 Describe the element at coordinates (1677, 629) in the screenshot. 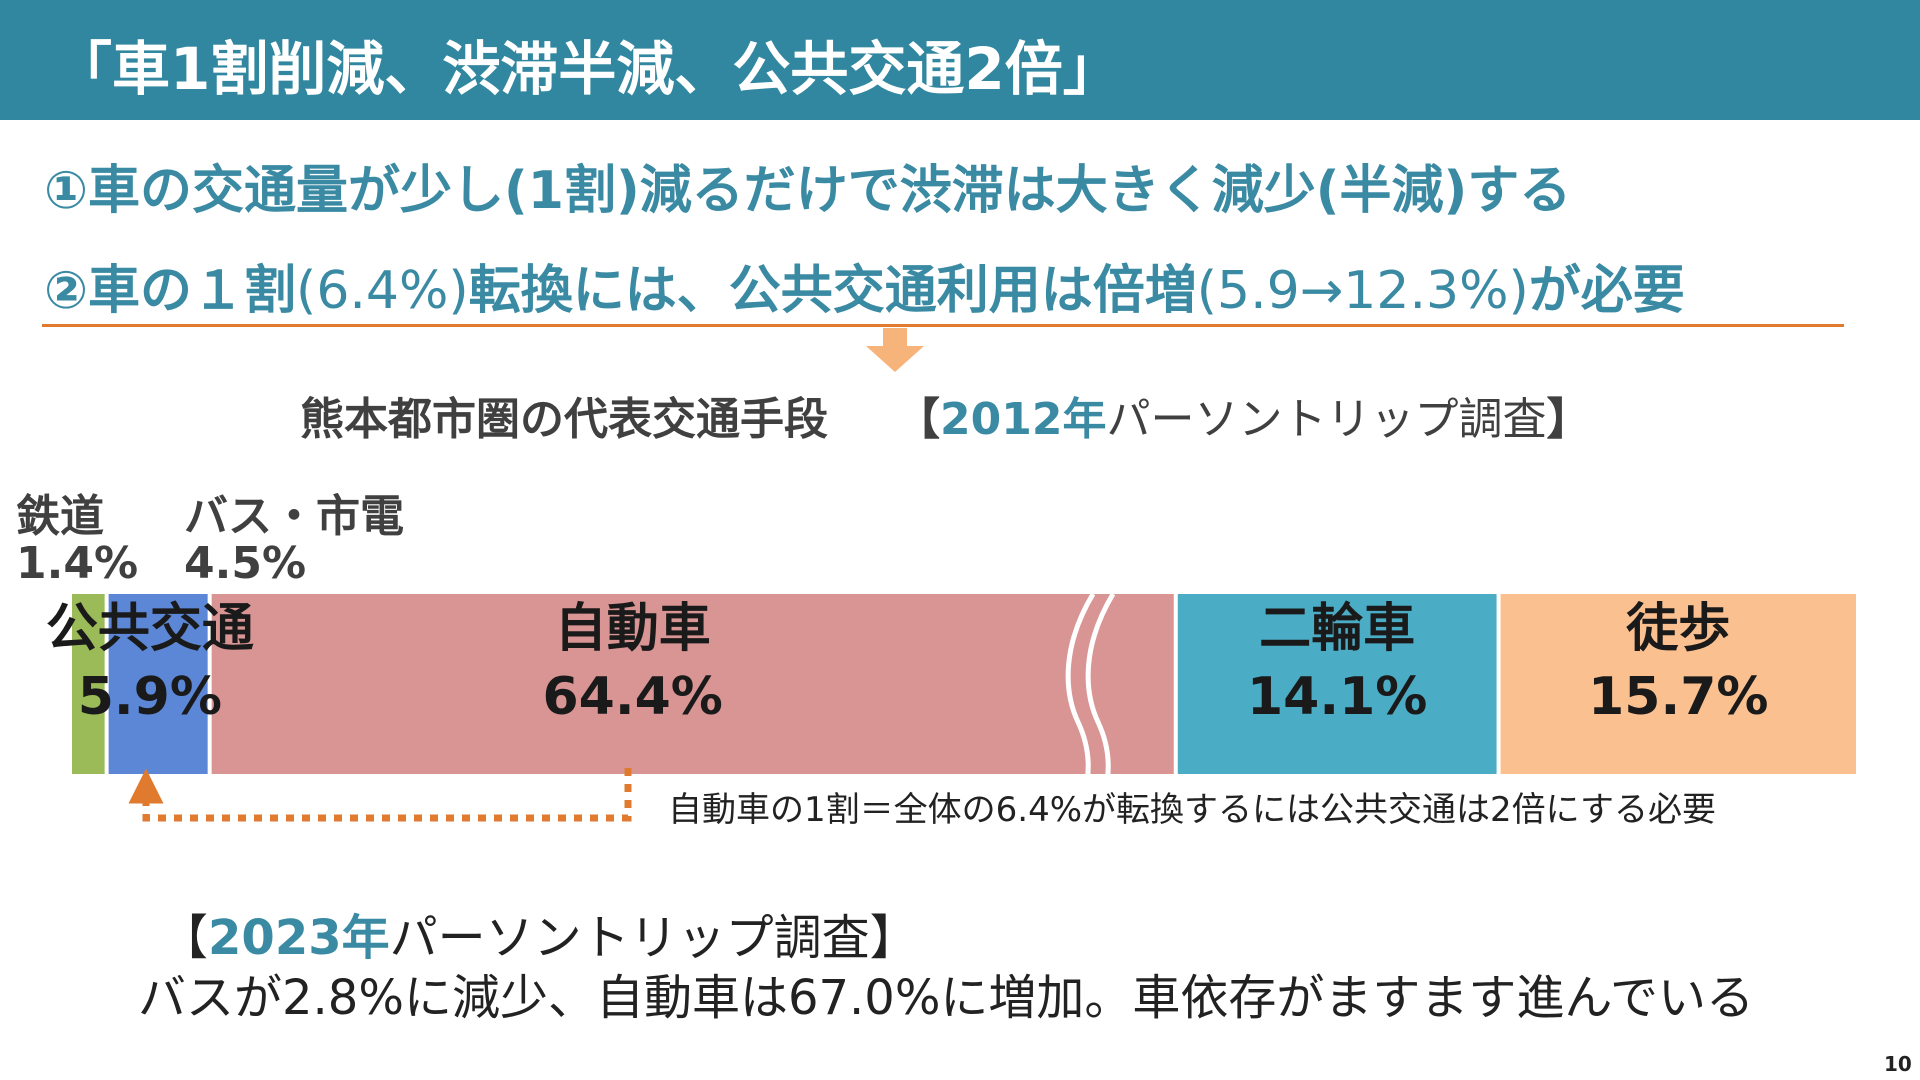

I see `segment-label-4: 徒歩` at that location.